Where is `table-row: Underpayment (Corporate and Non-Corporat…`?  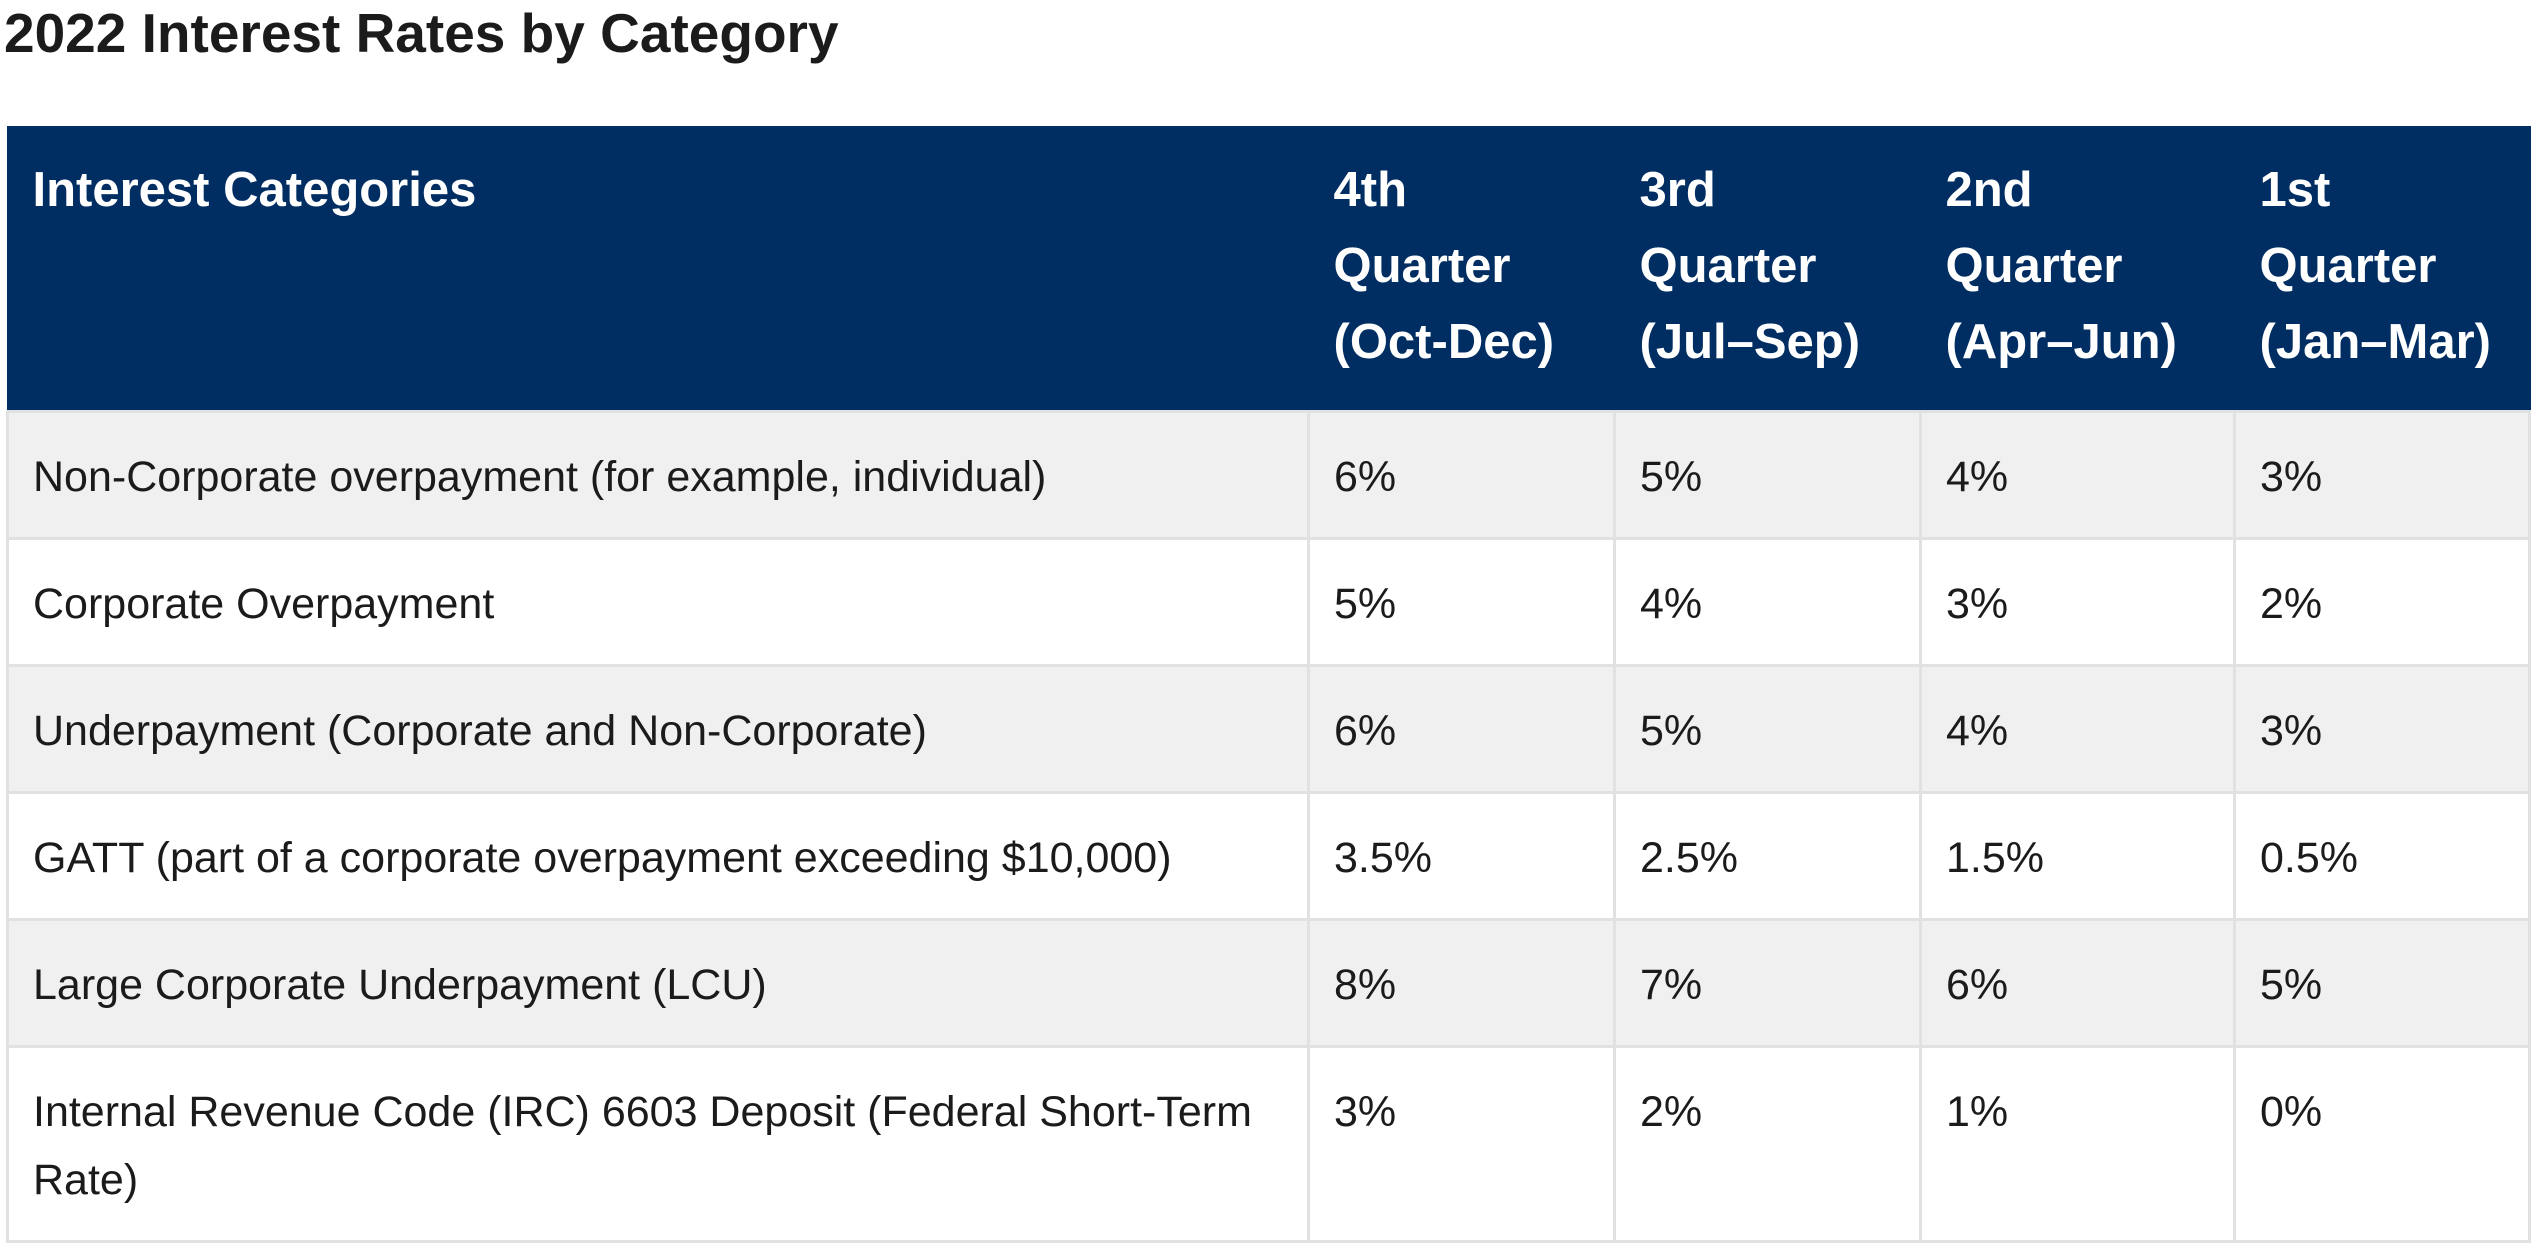
table-row: Underpayment (Corporate and Non-Corporat… is located at coordinates (1268, 729).